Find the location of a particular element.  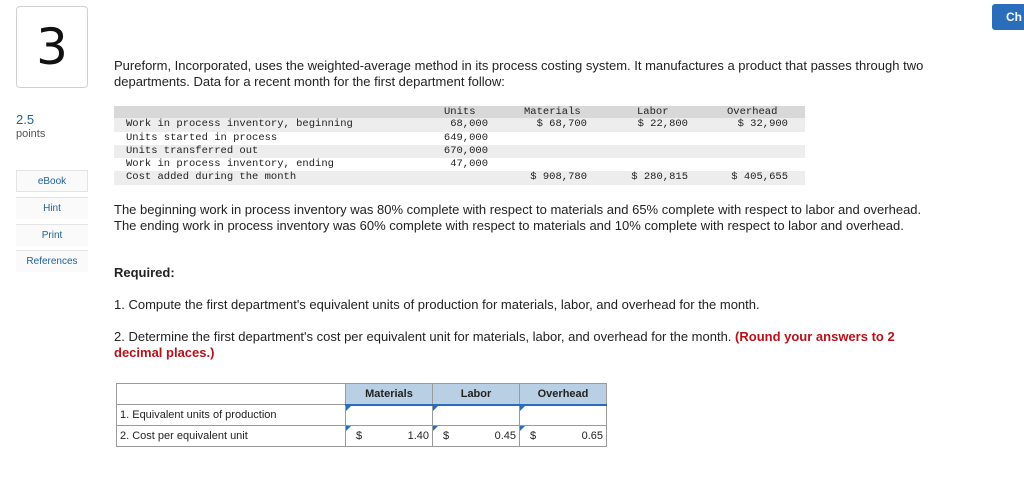

cost-per-unit-materials-input: $ 1.40 is located at coordinates (389, 436).